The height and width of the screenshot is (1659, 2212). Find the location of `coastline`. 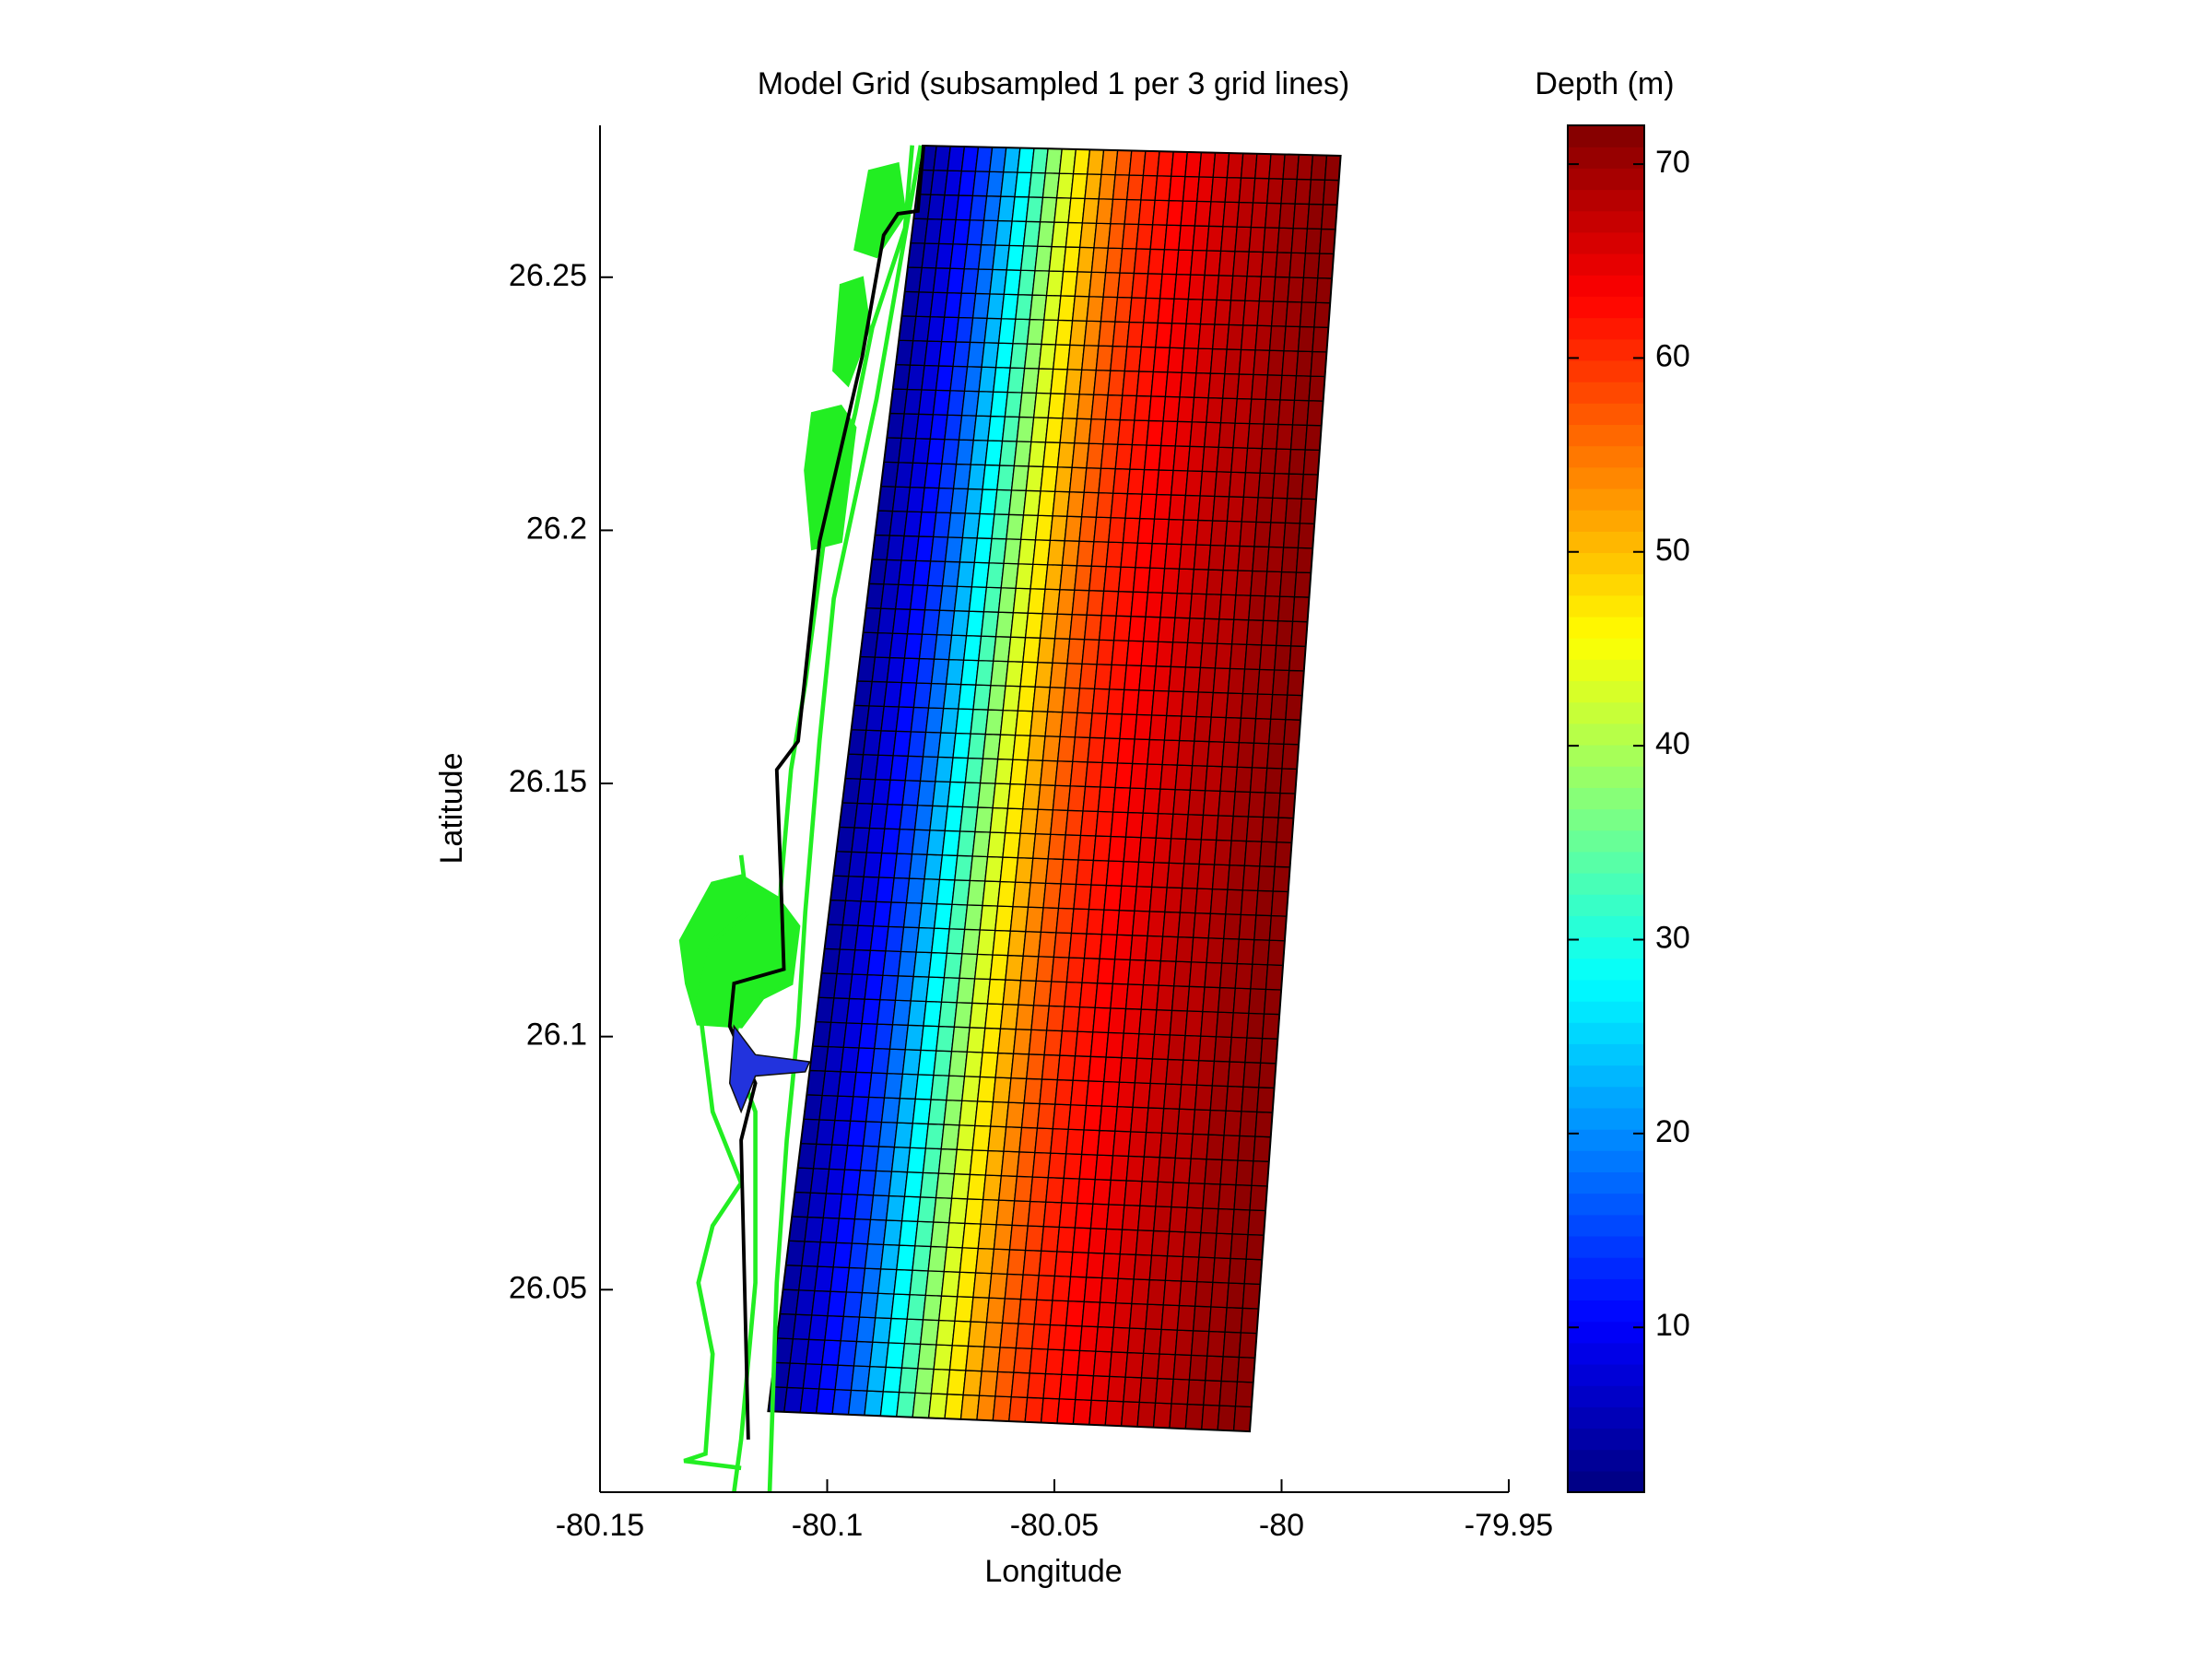

coastline is located at coordinates (801, 819).